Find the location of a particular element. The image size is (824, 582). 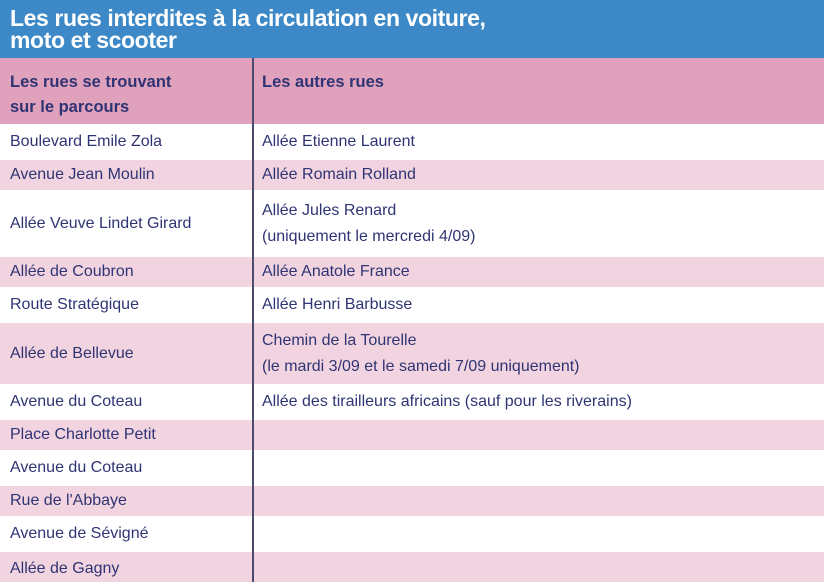

header-parcours-line2: sur le parcours is located at coordinates (70, 107).